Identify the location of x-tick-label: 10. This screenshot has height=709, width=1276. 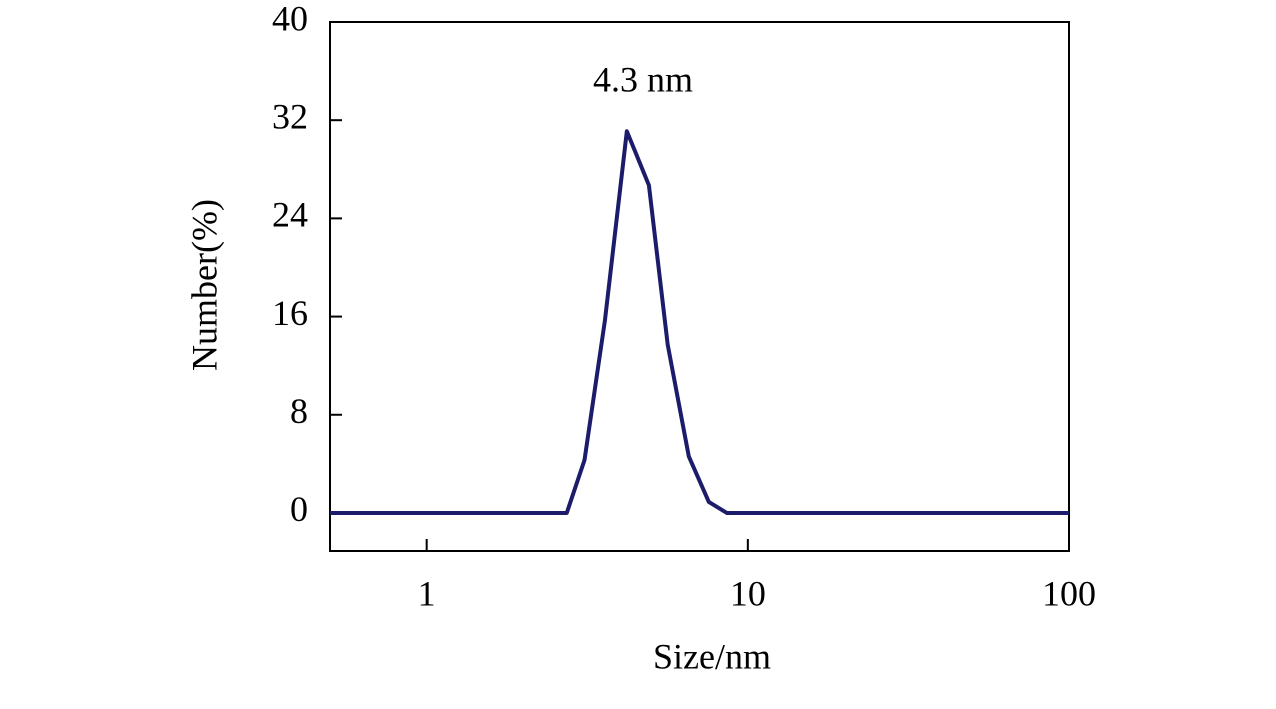
(748, 593).